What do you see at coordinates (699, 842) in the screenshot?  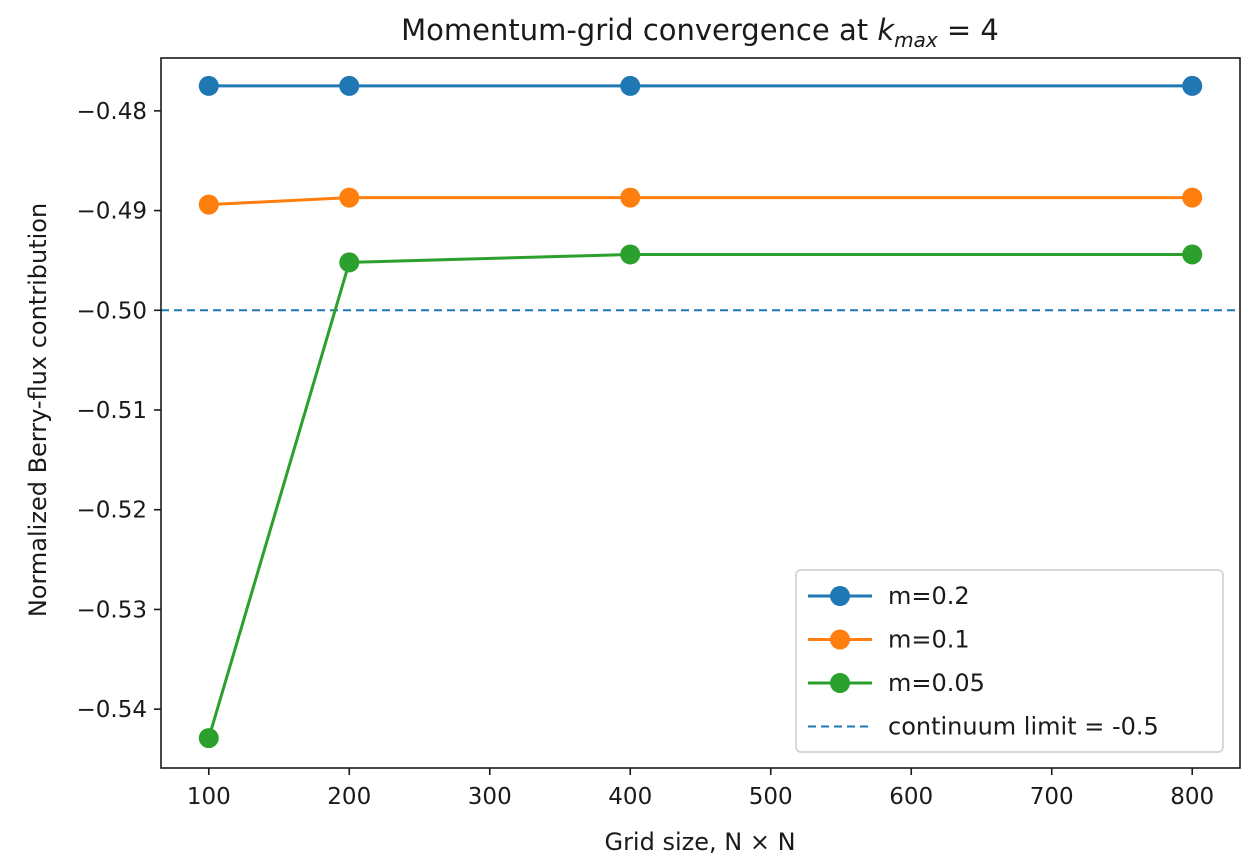 I see `x-axis-label: Grid size, N × N` at bounding box center [699, 842].